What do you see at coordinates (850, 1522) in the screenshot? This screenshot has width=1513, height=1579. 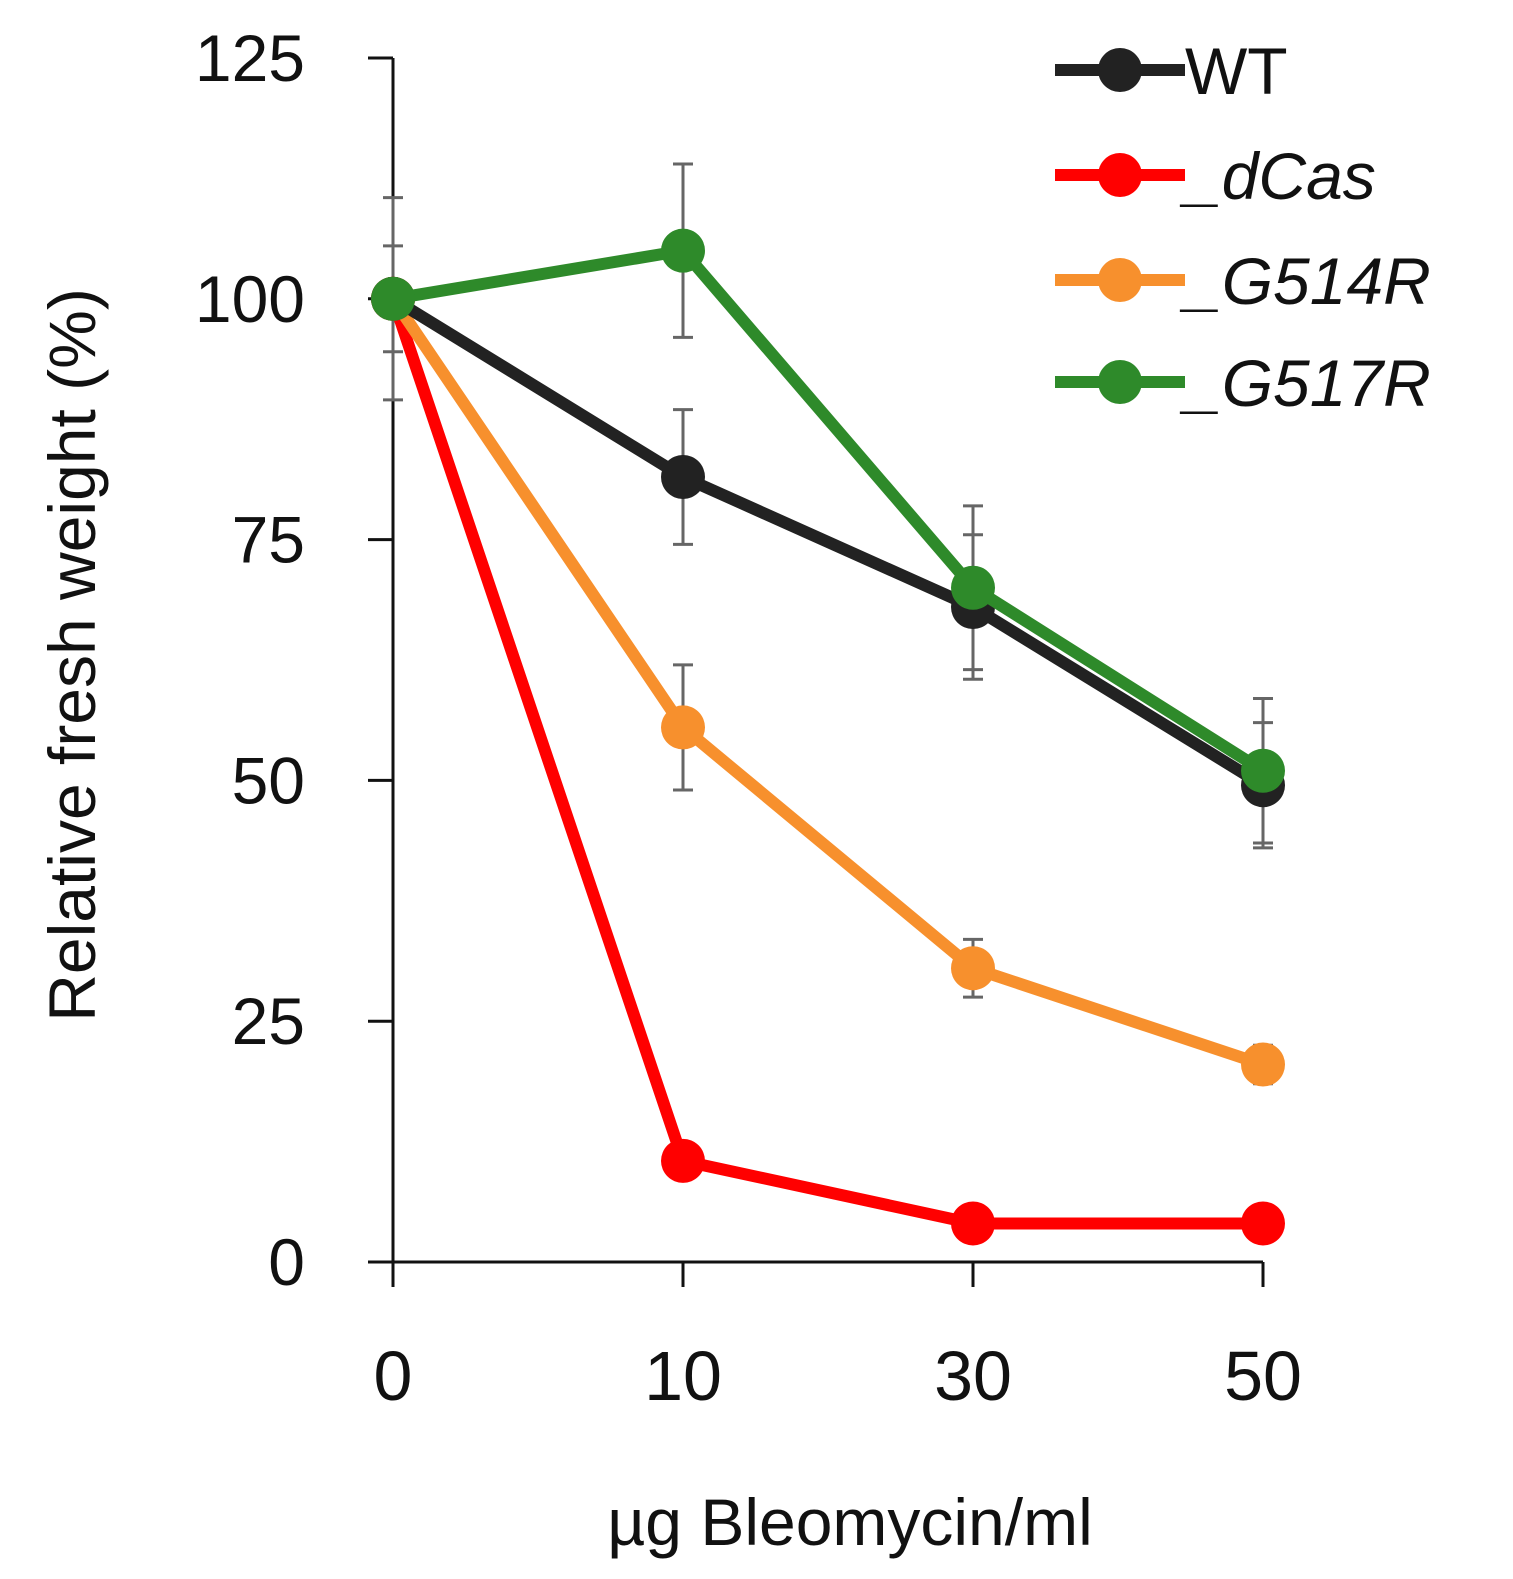 I see `x-axis-title: µg Bleomycin/ml` at bounding box center [850, 1522].